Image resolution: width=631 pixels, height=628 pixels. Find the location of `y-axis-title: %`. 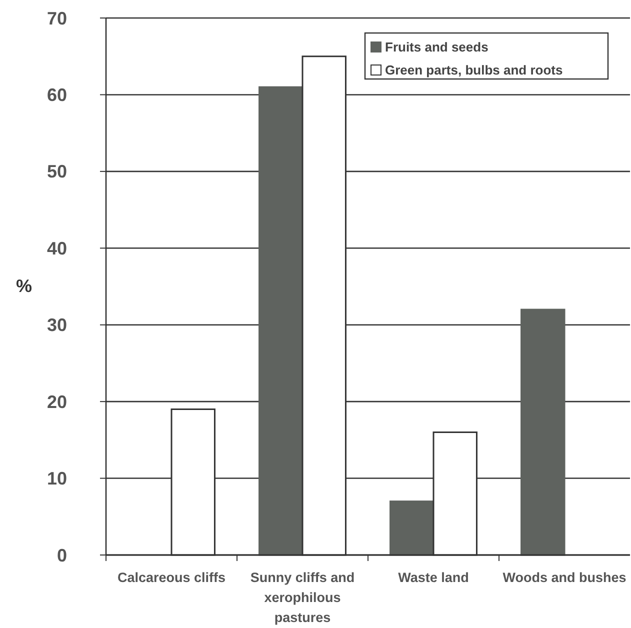

y-axis-title: % is located at coordinates (24, 286).